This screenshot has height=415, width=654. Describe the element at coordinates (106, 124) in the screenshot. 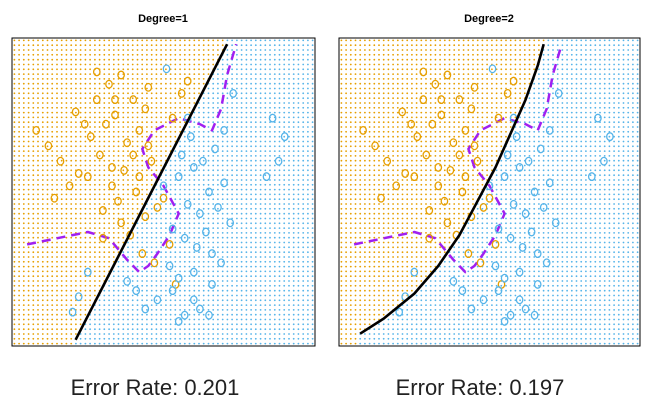

I see `orange-point` at that location.